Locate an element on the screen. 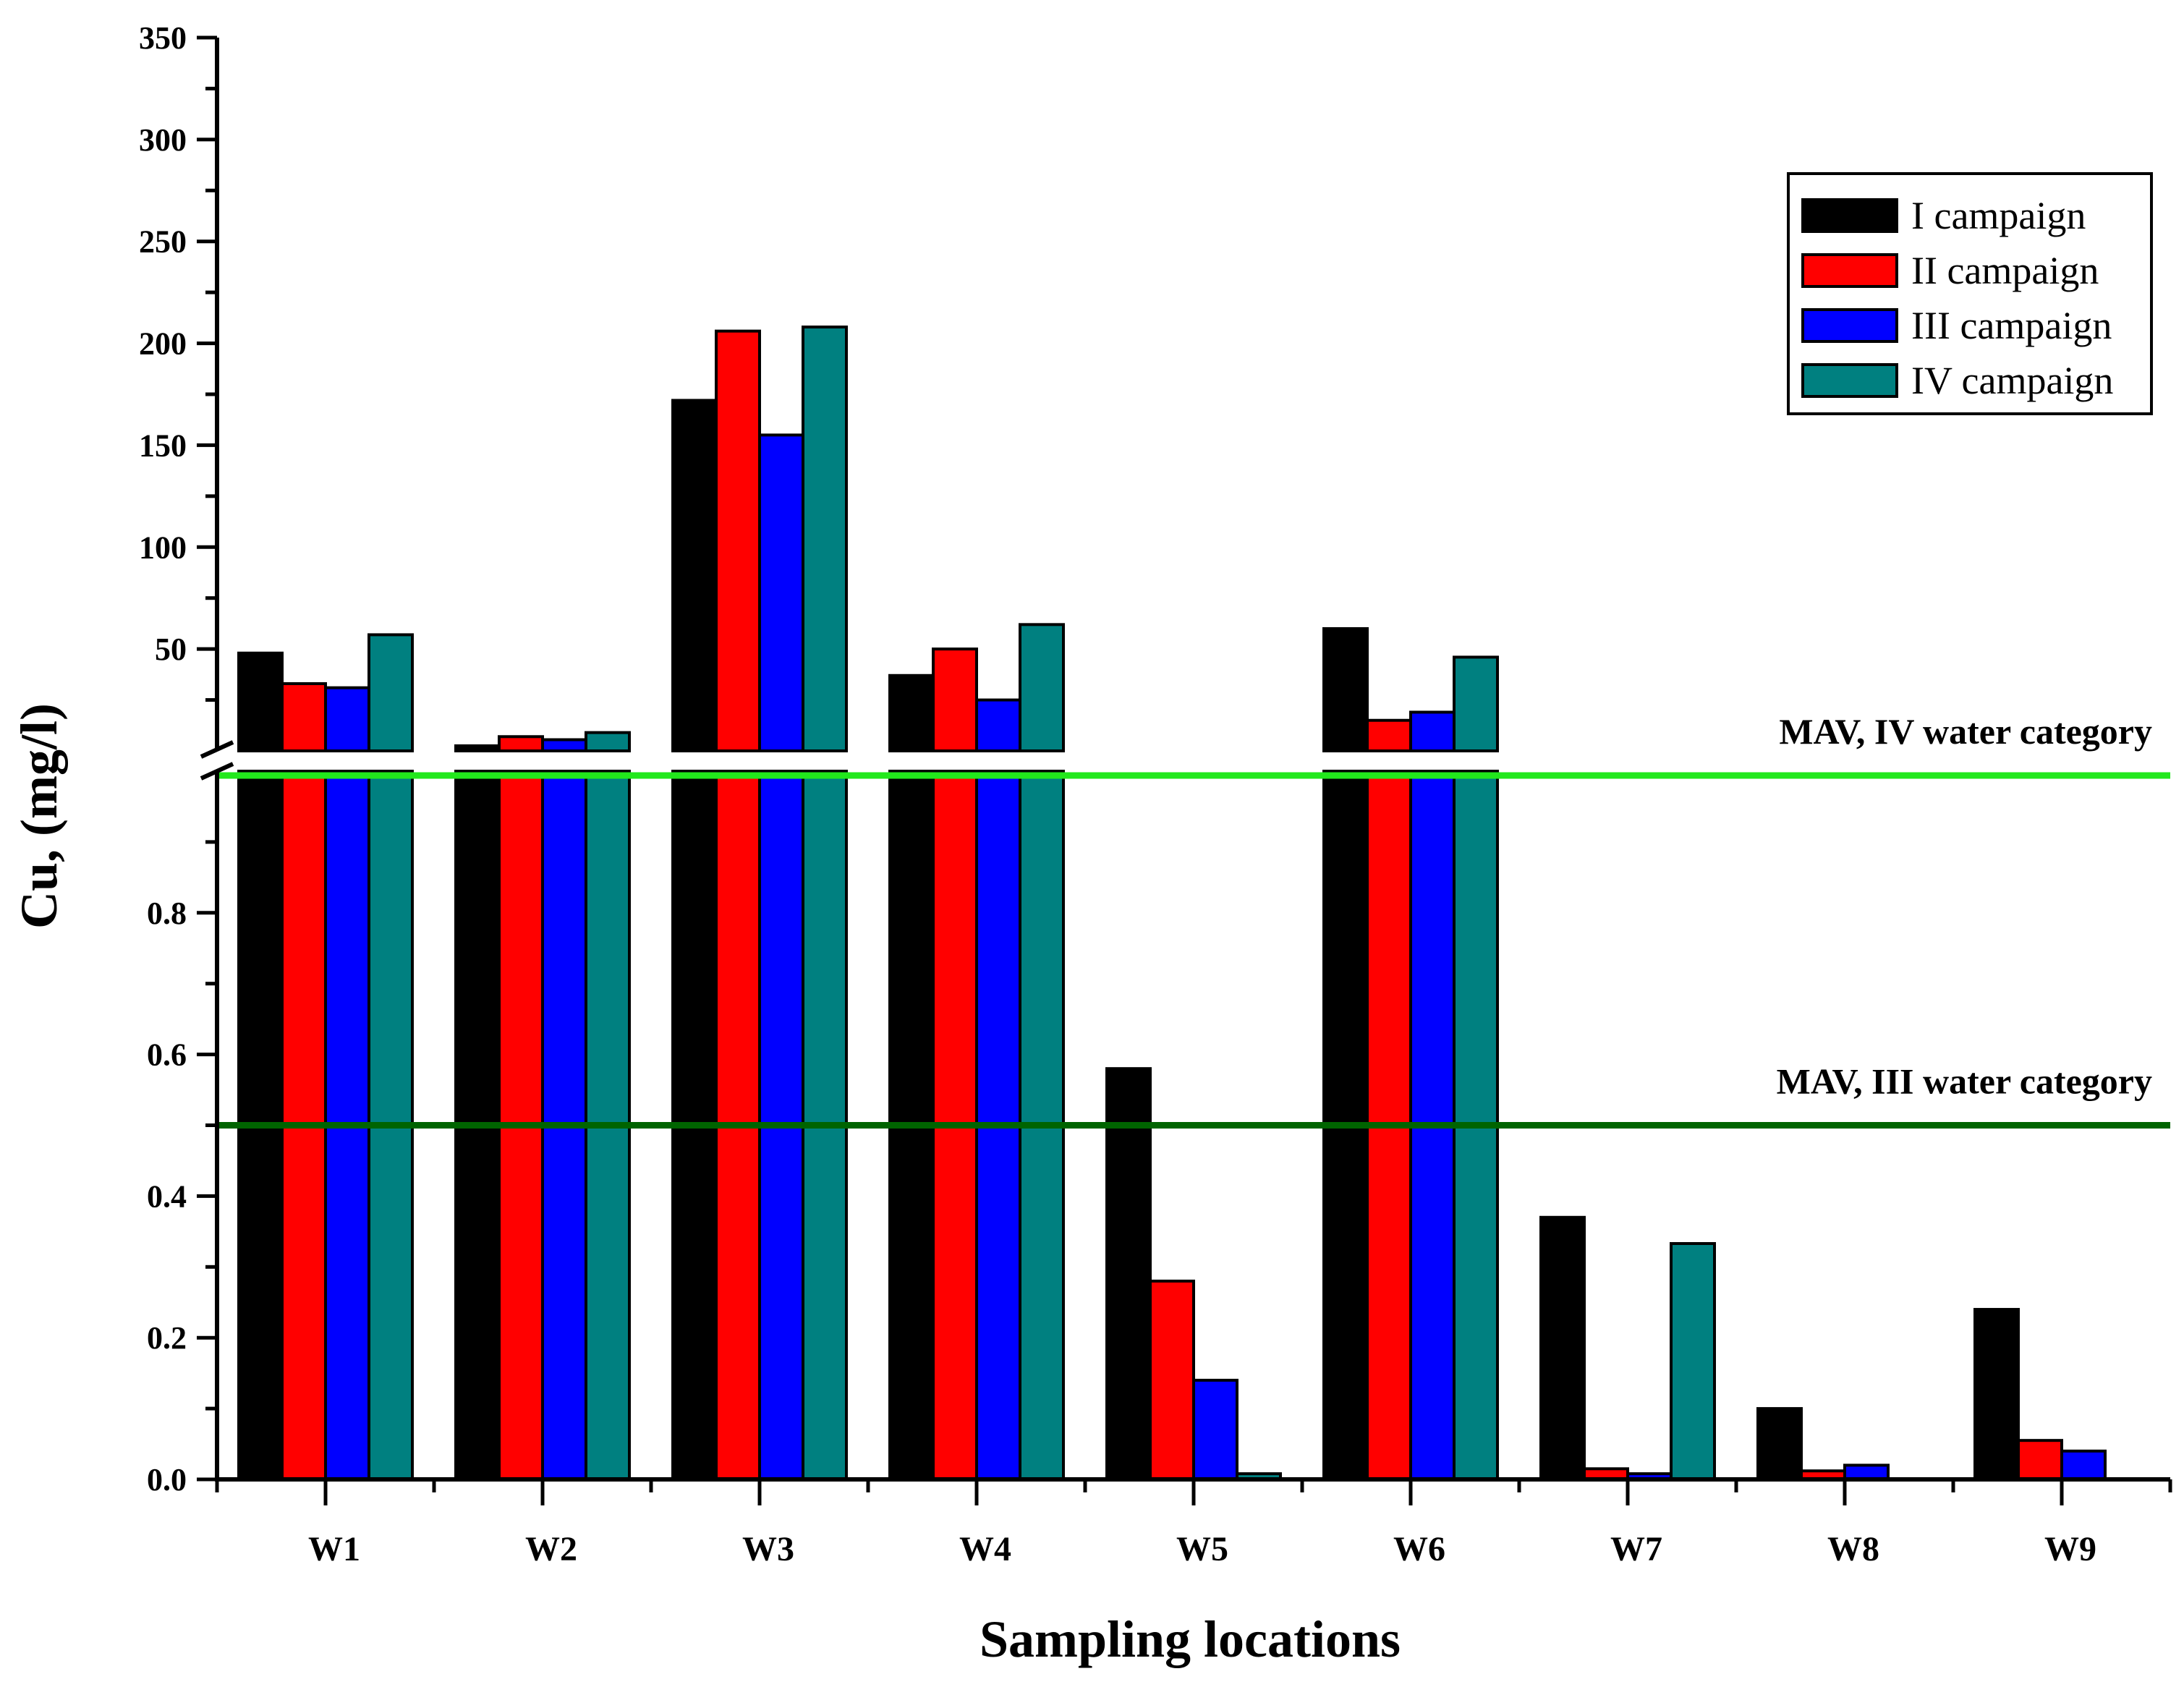 This screenshot has height=1687, width=2184. legend-label-ii: II campaign is located at coordinates (2005, 270).